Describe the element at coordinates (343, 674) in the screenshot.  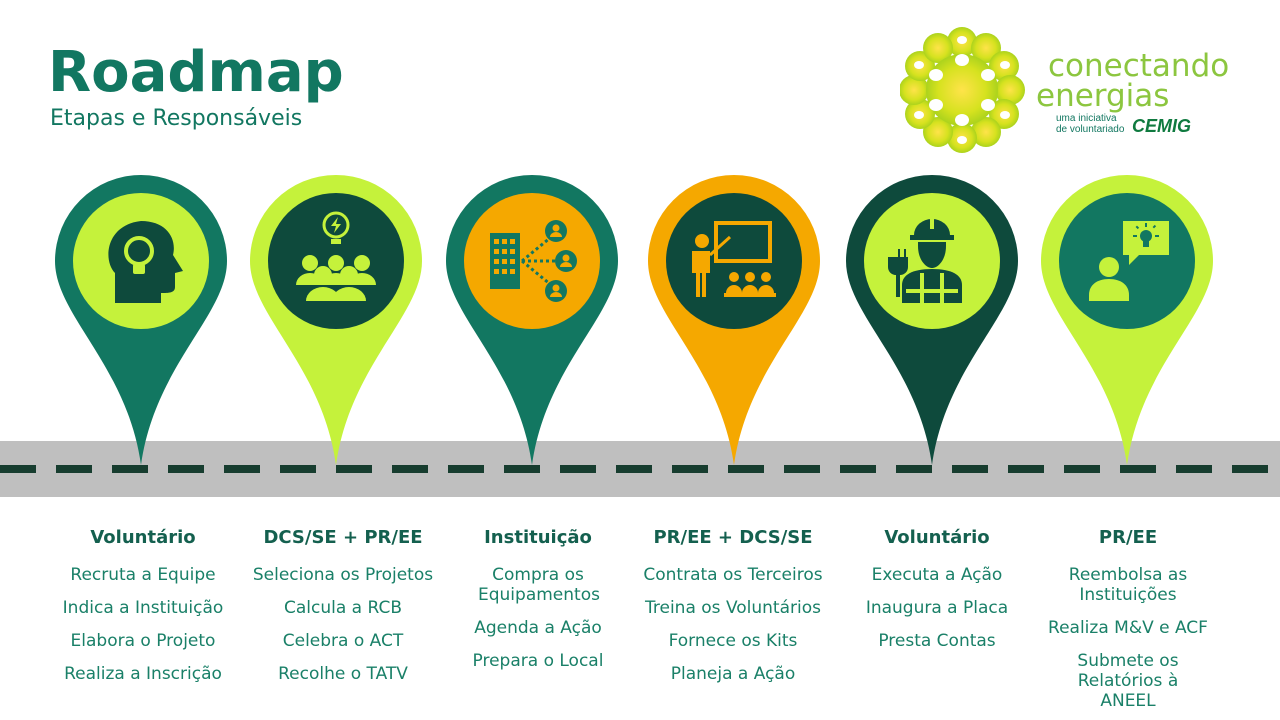
I see `stage-task: Recolhe o TATV` at that location.